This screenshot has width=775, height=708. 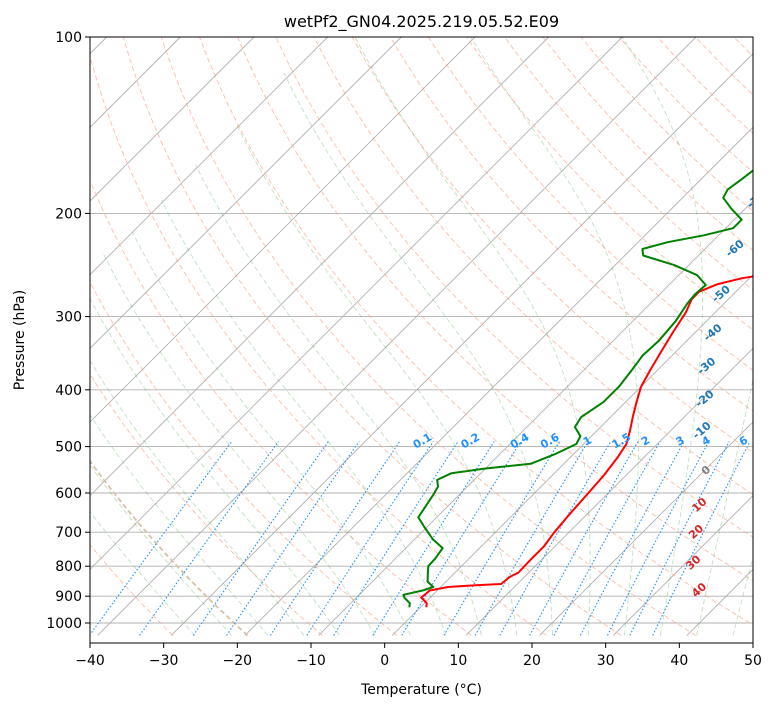 I want to click on x-tick-label: −20, so click(x=238, y=661).